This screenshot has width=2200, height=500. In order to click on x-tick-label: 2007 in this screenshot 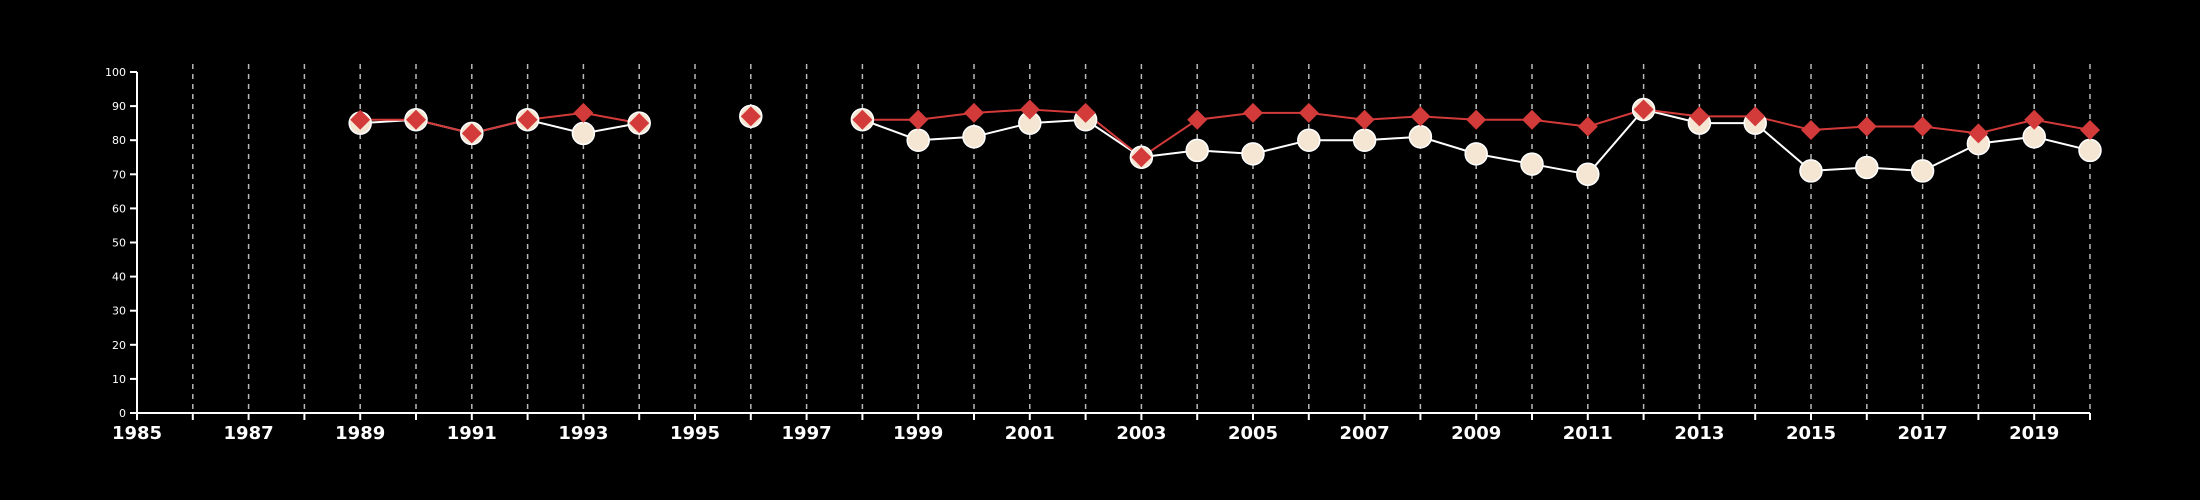, I will do `click(1365, 433)`.